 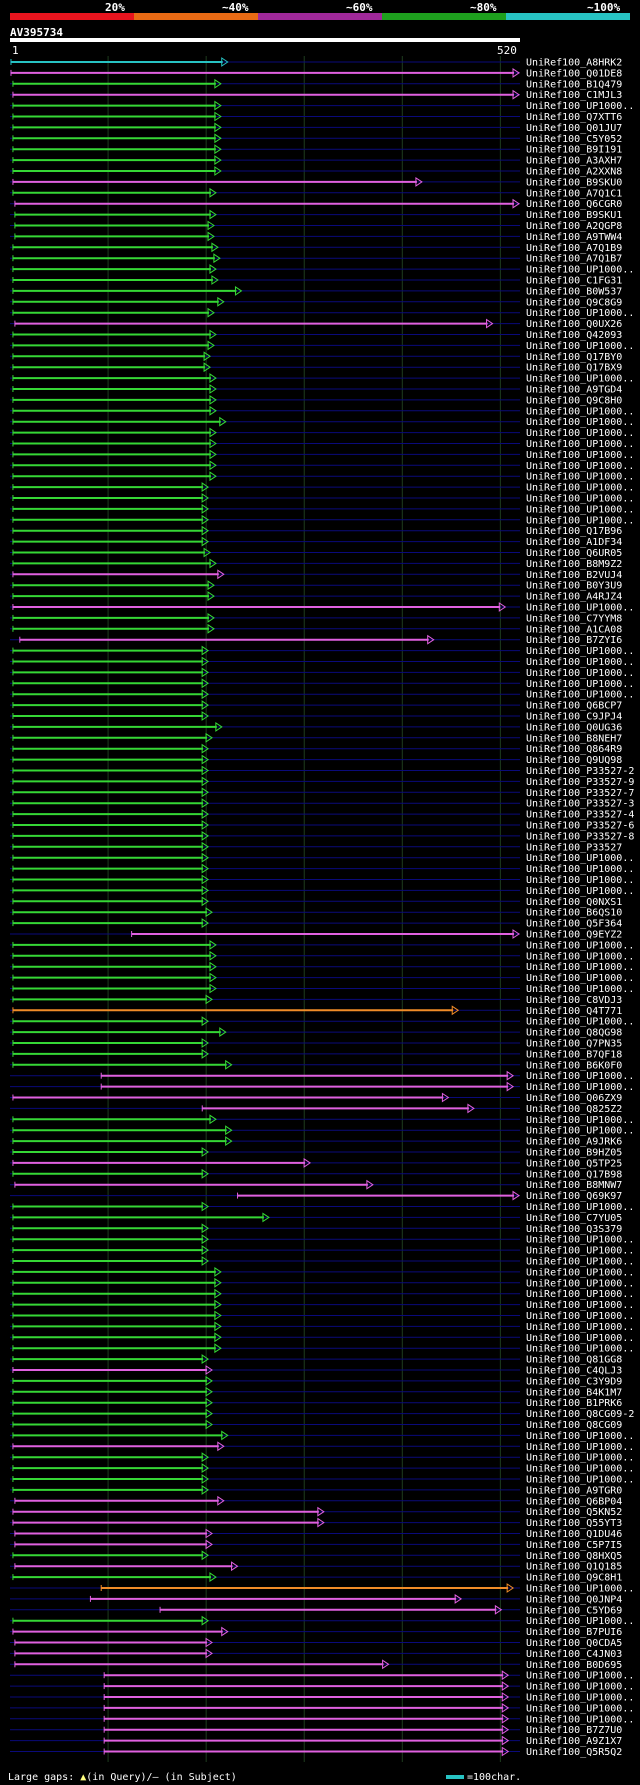 What do you see at coordinates (316, 1610) in the screenshot?
I see `hit-row: UniRef100_C5YD69` at bounding box center [316, 1610].